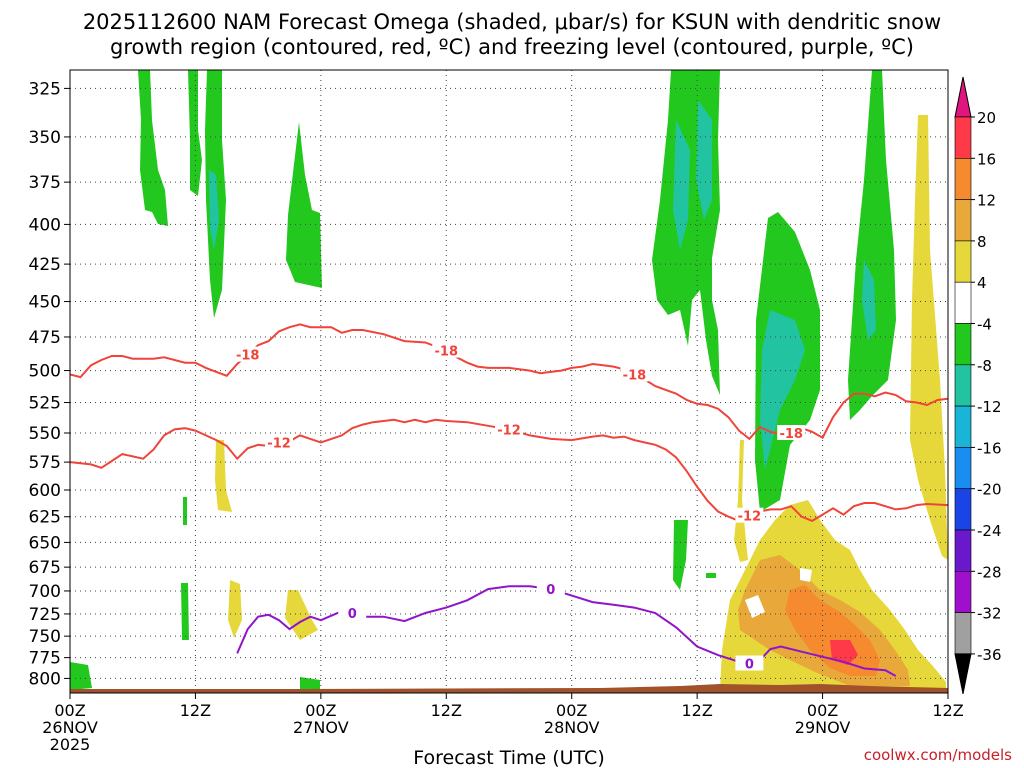  Describe the element at coordinates (45, 89) in the screenshot. I see `y-tick-label: 325` at that location.